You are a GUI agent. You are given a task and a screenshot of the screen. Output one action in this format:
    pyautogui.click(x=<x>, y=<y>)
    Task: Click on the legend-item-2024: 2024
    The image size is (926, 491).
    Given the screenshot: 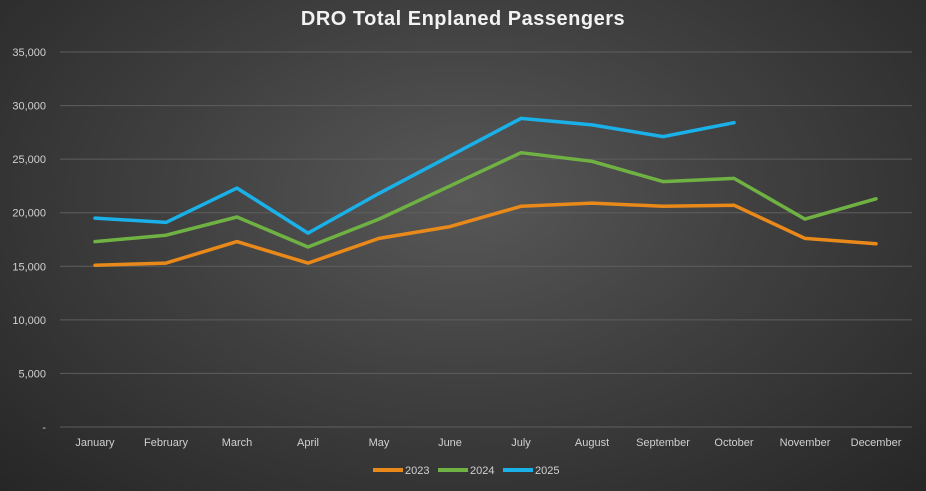 What is the action you would take?
    pyautogui.click(x=466, y=471)
    